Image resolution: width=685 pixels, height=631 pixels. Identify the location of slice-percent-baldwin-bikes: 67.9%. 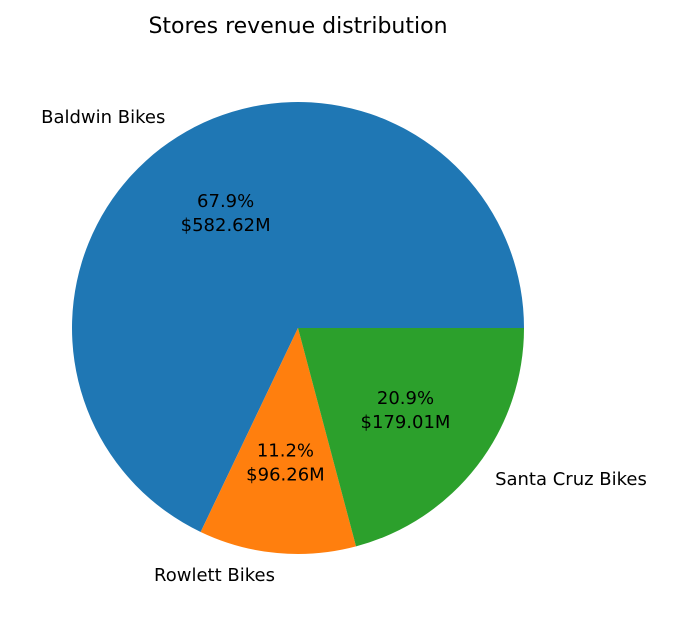
(225, 201).